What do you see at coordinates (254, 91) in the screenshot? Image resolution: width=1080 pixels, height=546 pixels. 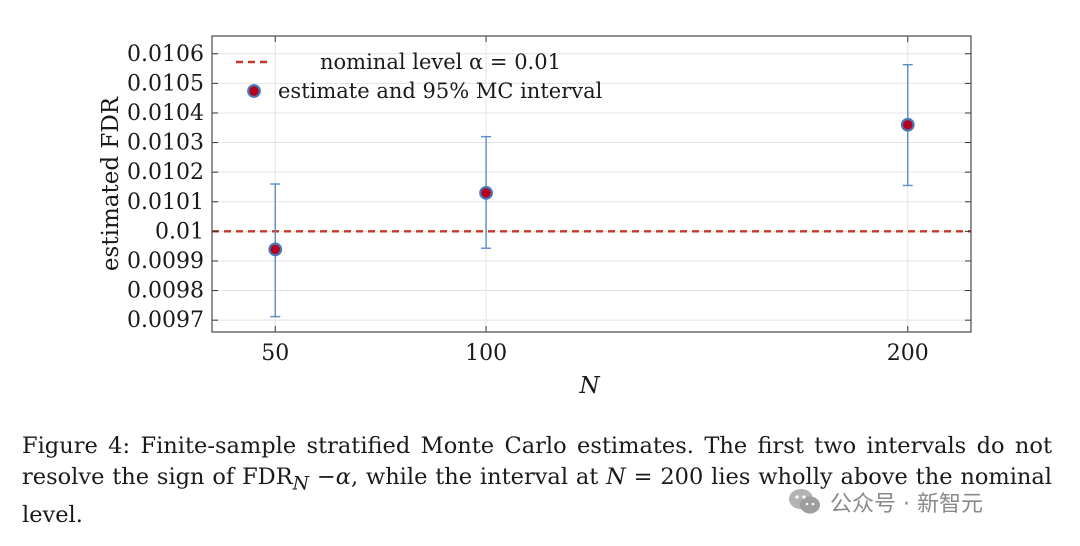 I see `legend-marker-swatch` at bounding box center [254, 91].